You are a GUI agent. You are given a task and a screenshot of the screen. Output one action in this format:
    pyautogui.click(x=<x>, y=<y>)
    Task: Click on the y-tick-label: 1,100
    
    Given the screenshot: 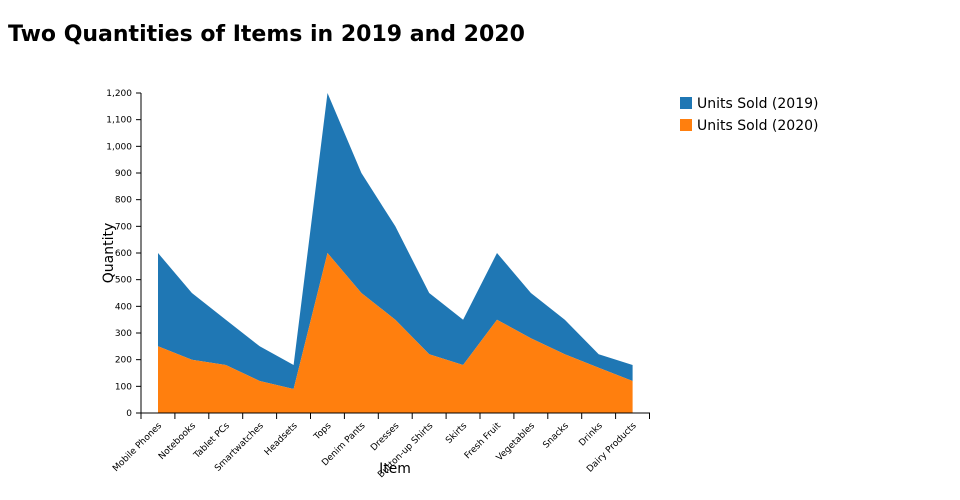 What is the action you would take?
    pyautogui.click(x=119, y=121)
    